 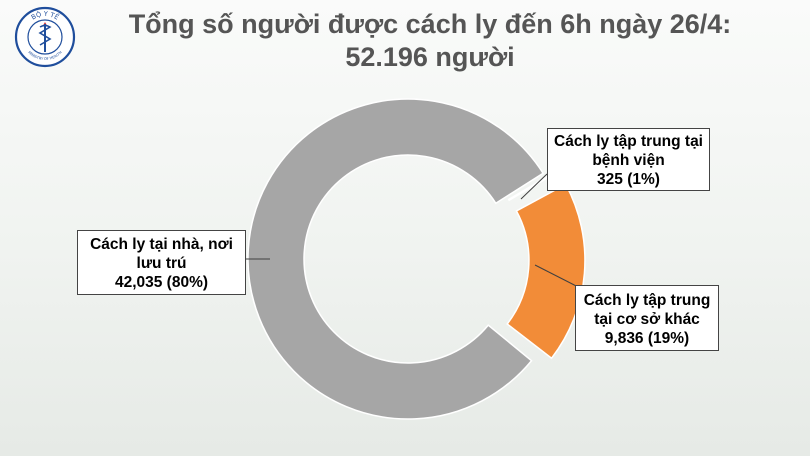 I want to click on data-label-hospital: Cách ly tập trung tại bệnh viện 325 (1%), so click(x=628, y=159).